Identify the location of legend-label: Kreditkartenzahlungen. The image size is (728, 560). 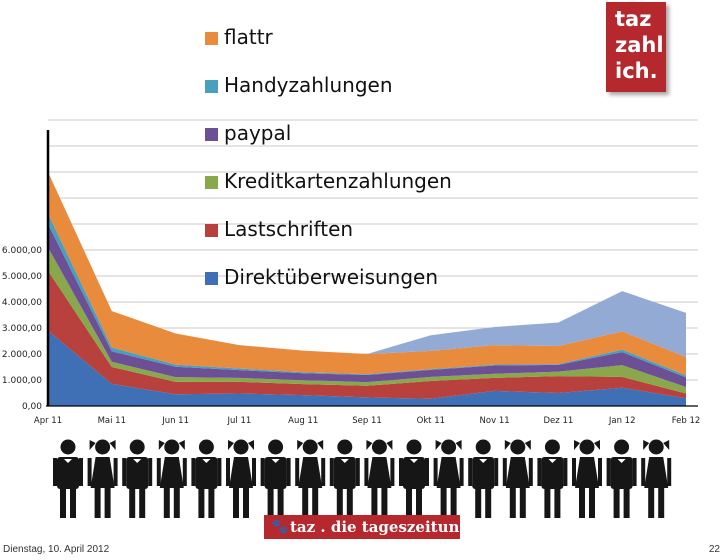
(338, 181).